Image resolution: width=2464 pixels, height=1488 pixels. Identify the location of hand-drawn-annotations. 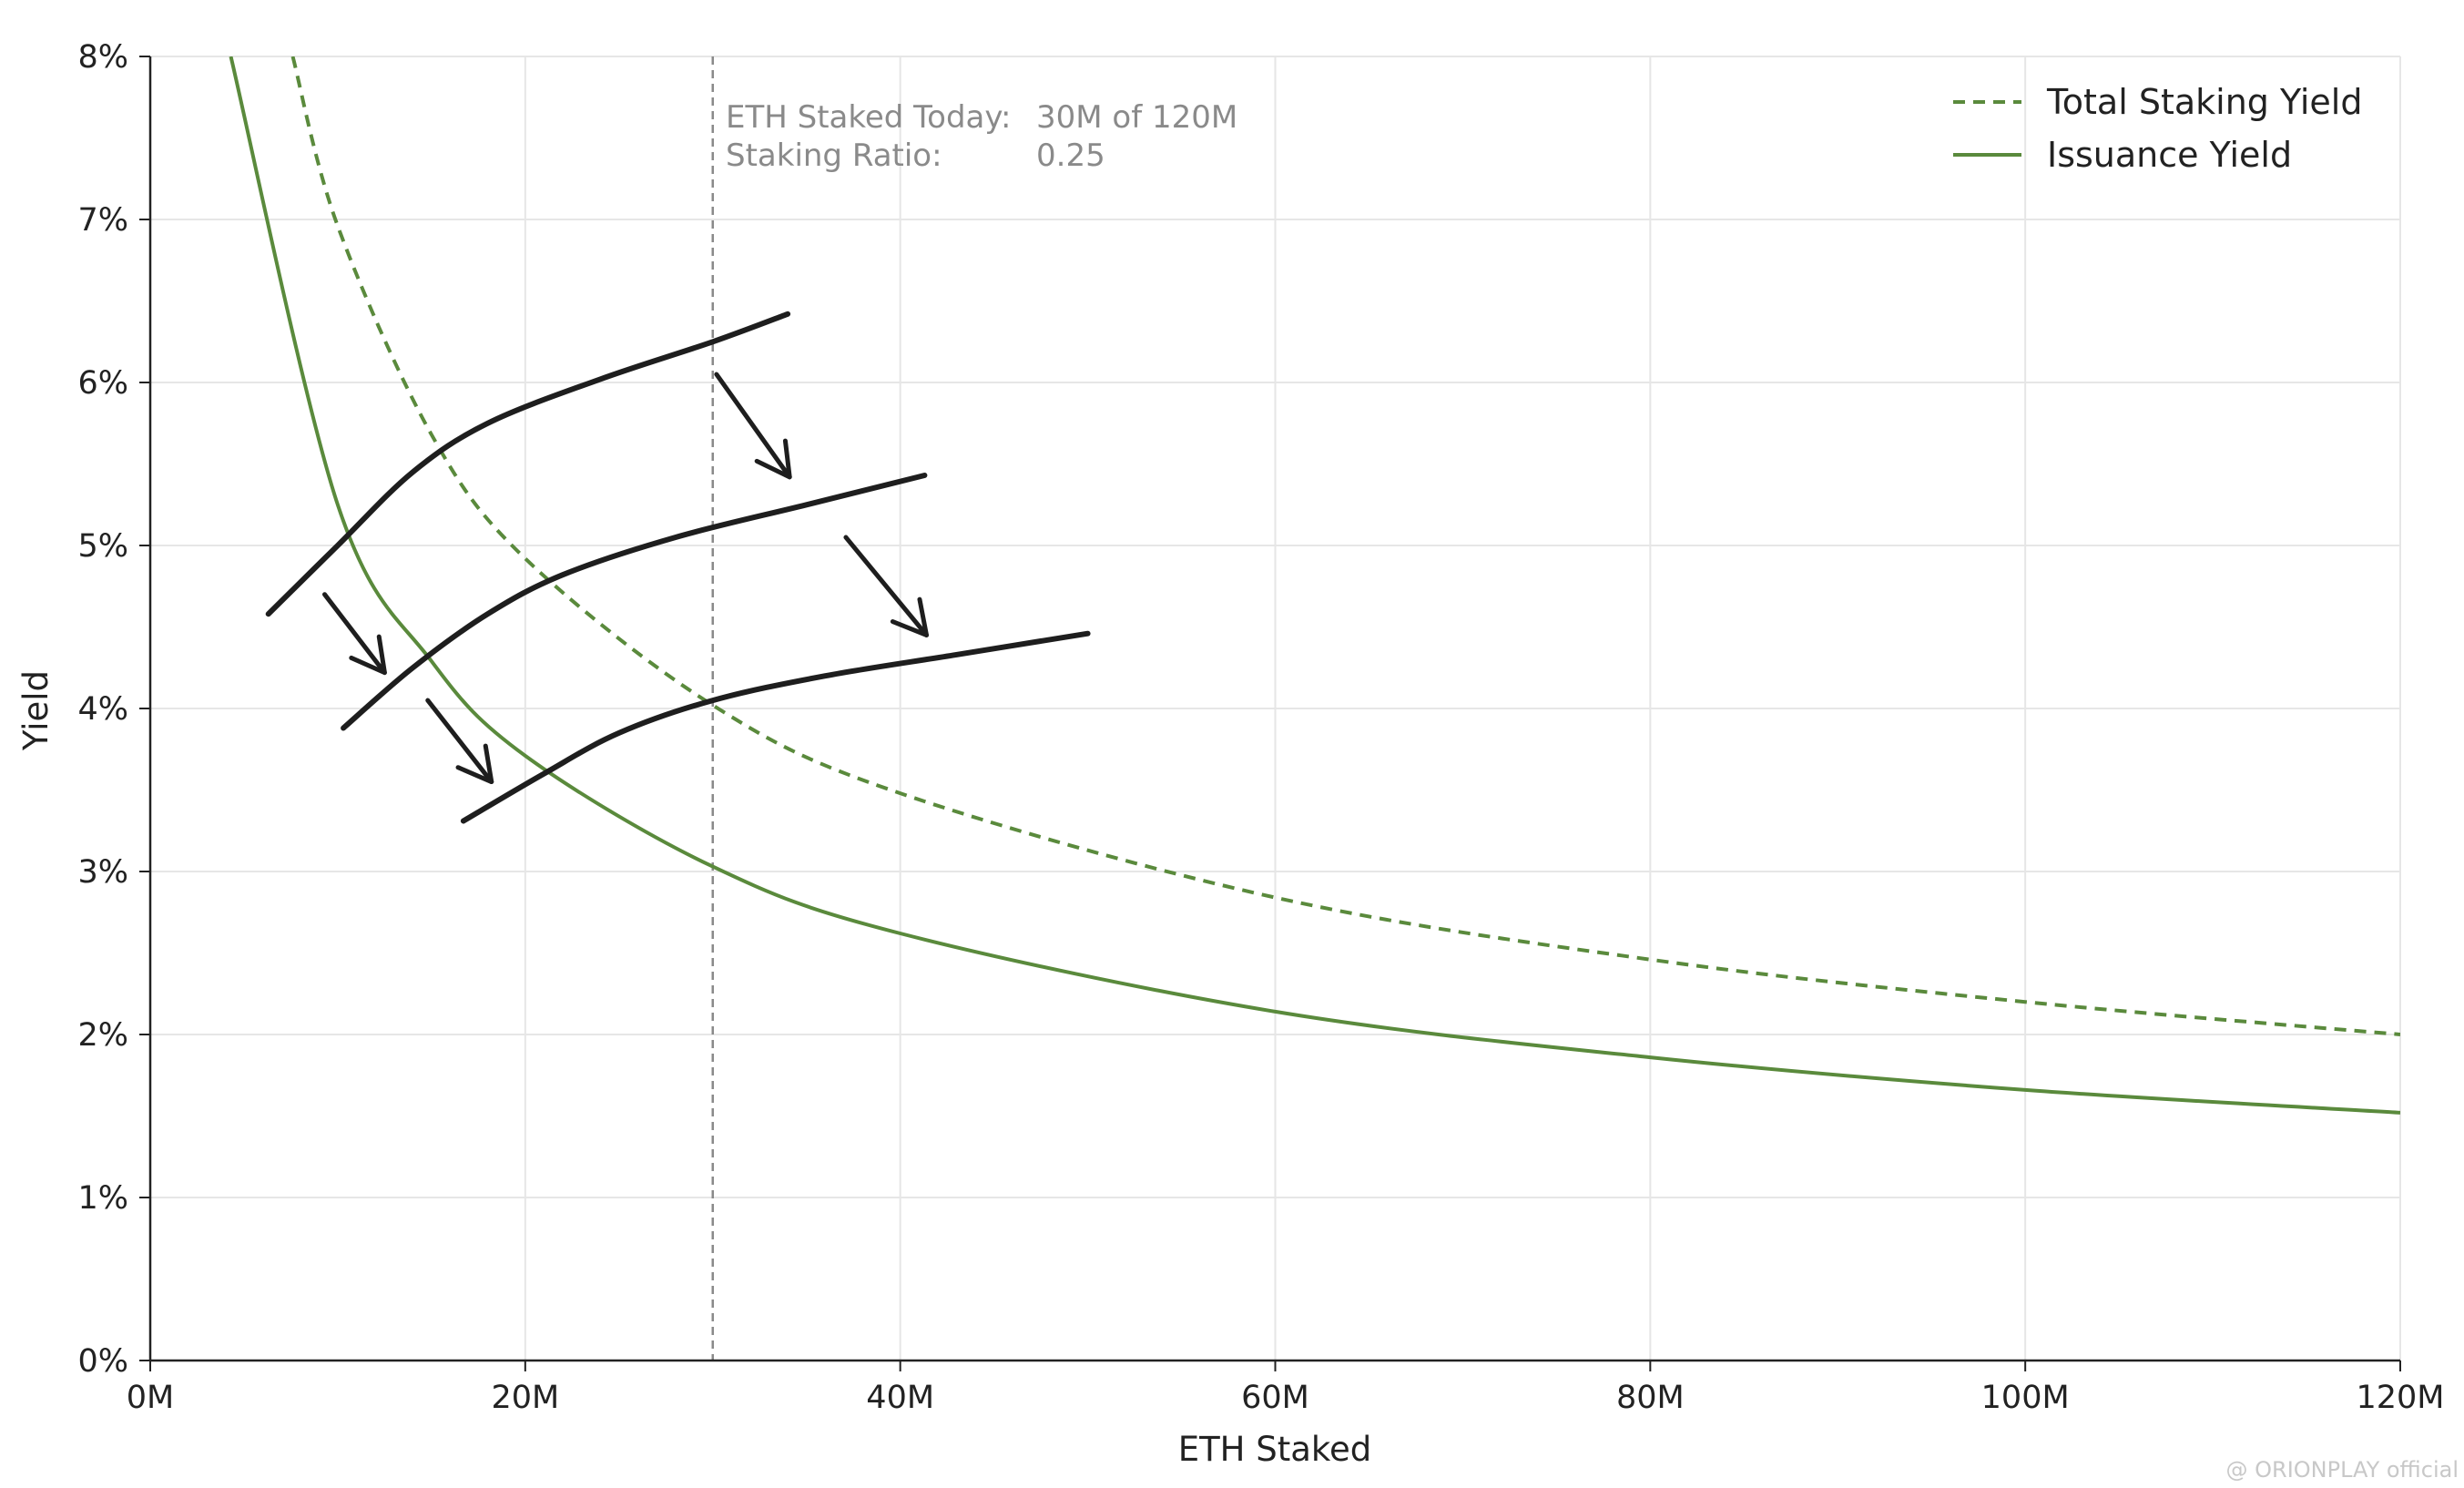
(678, 567).